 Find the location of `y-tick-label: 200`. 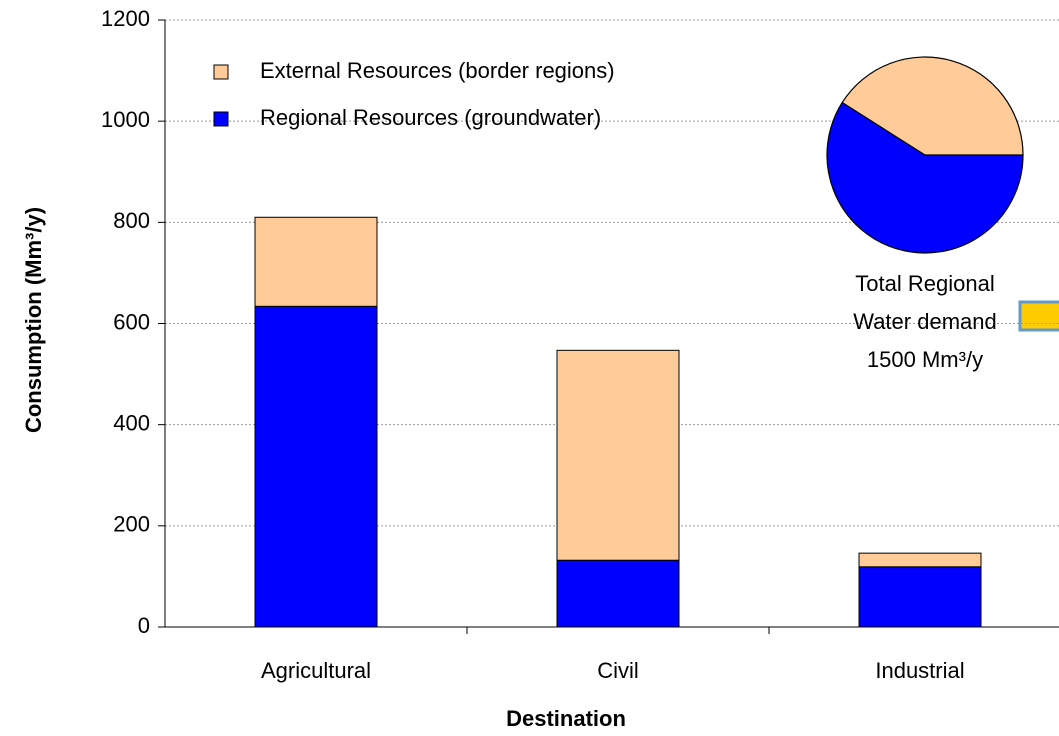

y-tick-label: 200 is located at coordinates (131, 524).